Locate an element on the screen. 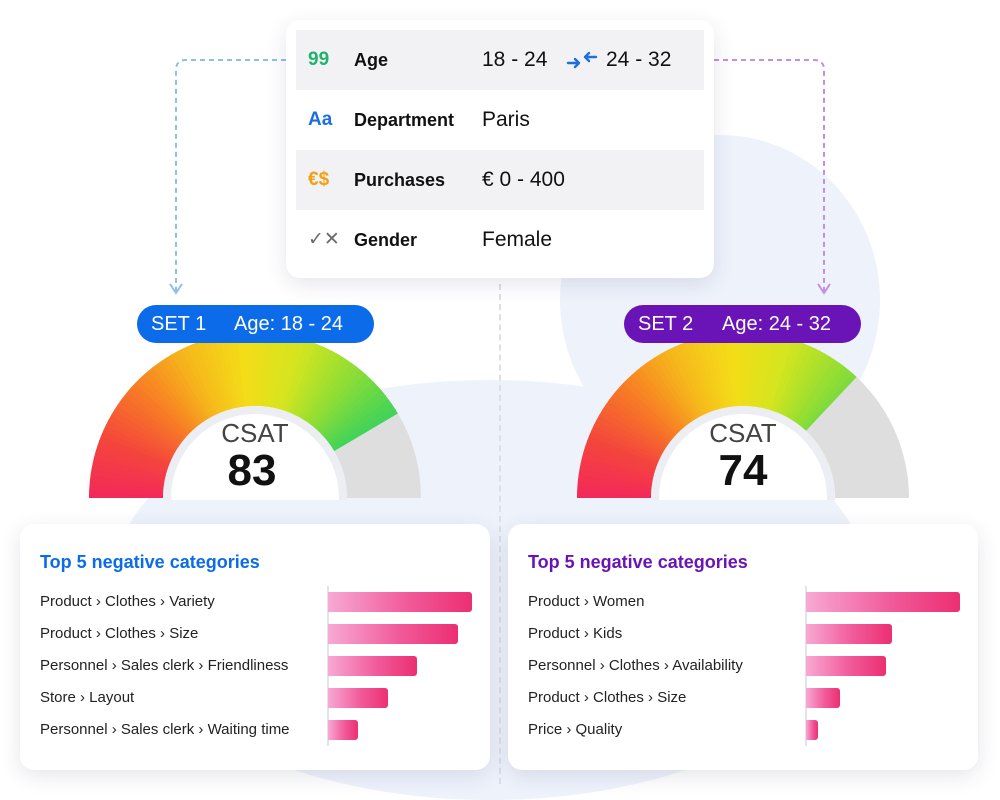 This screenshot has width=1000, height=800. category-row: Personnel › Clothes › Availability is located at coordinates (748, 666).